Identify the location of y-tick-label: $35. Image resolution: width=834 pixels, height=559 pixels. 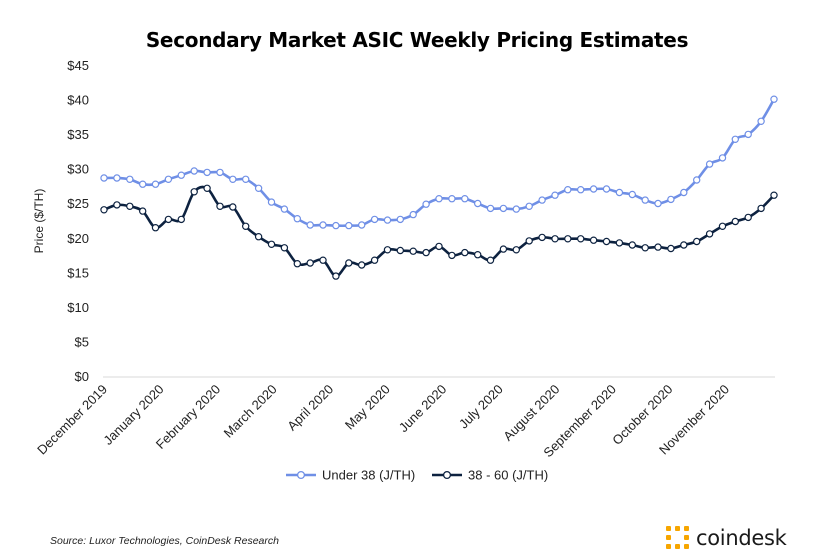
(78, 134).